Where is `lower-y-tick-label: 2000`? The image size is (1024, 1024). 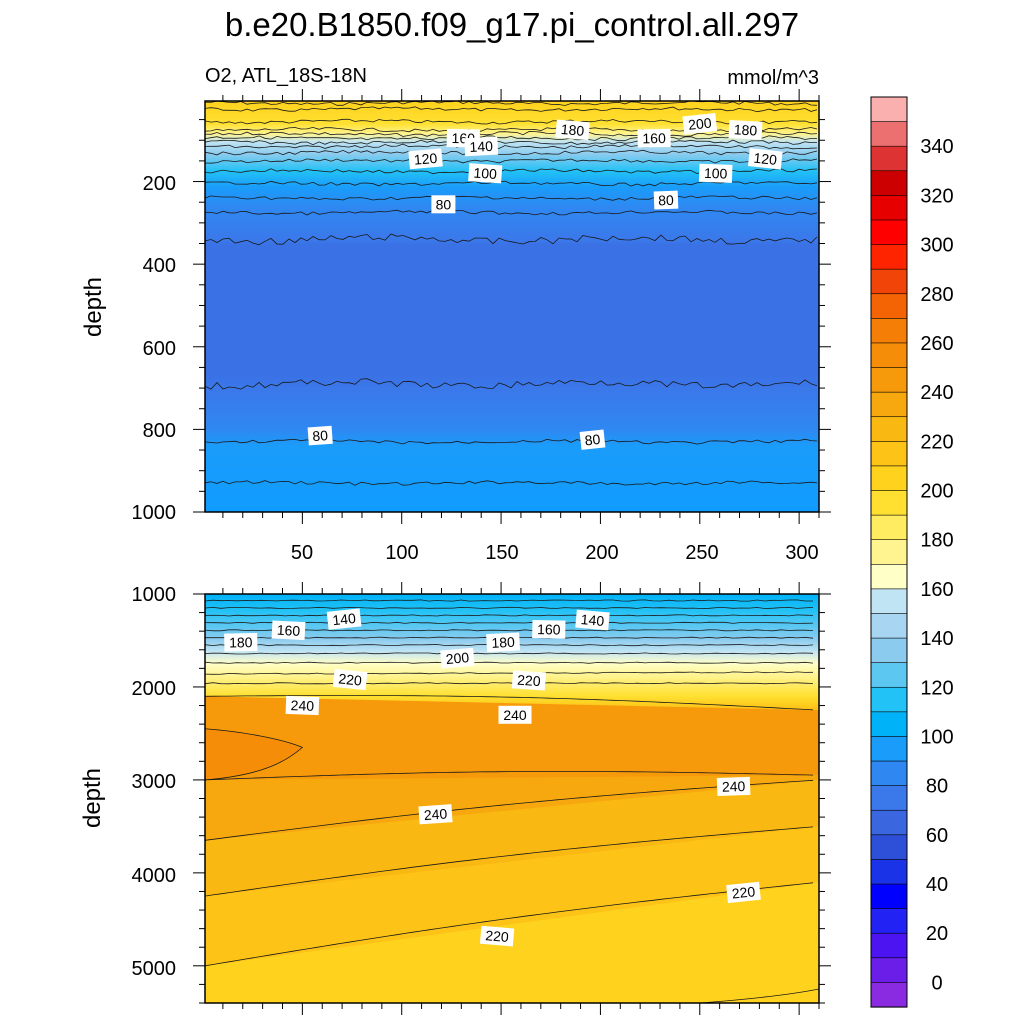 lower-y-tick-label: 2000 is located at coordinates (154, 689).